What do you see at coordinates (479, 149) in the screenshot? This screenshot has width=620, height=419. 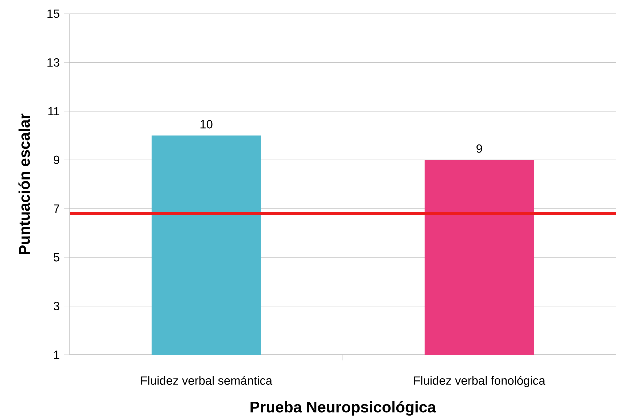 I see `data-label: 9` at bounding box center [479, 149].